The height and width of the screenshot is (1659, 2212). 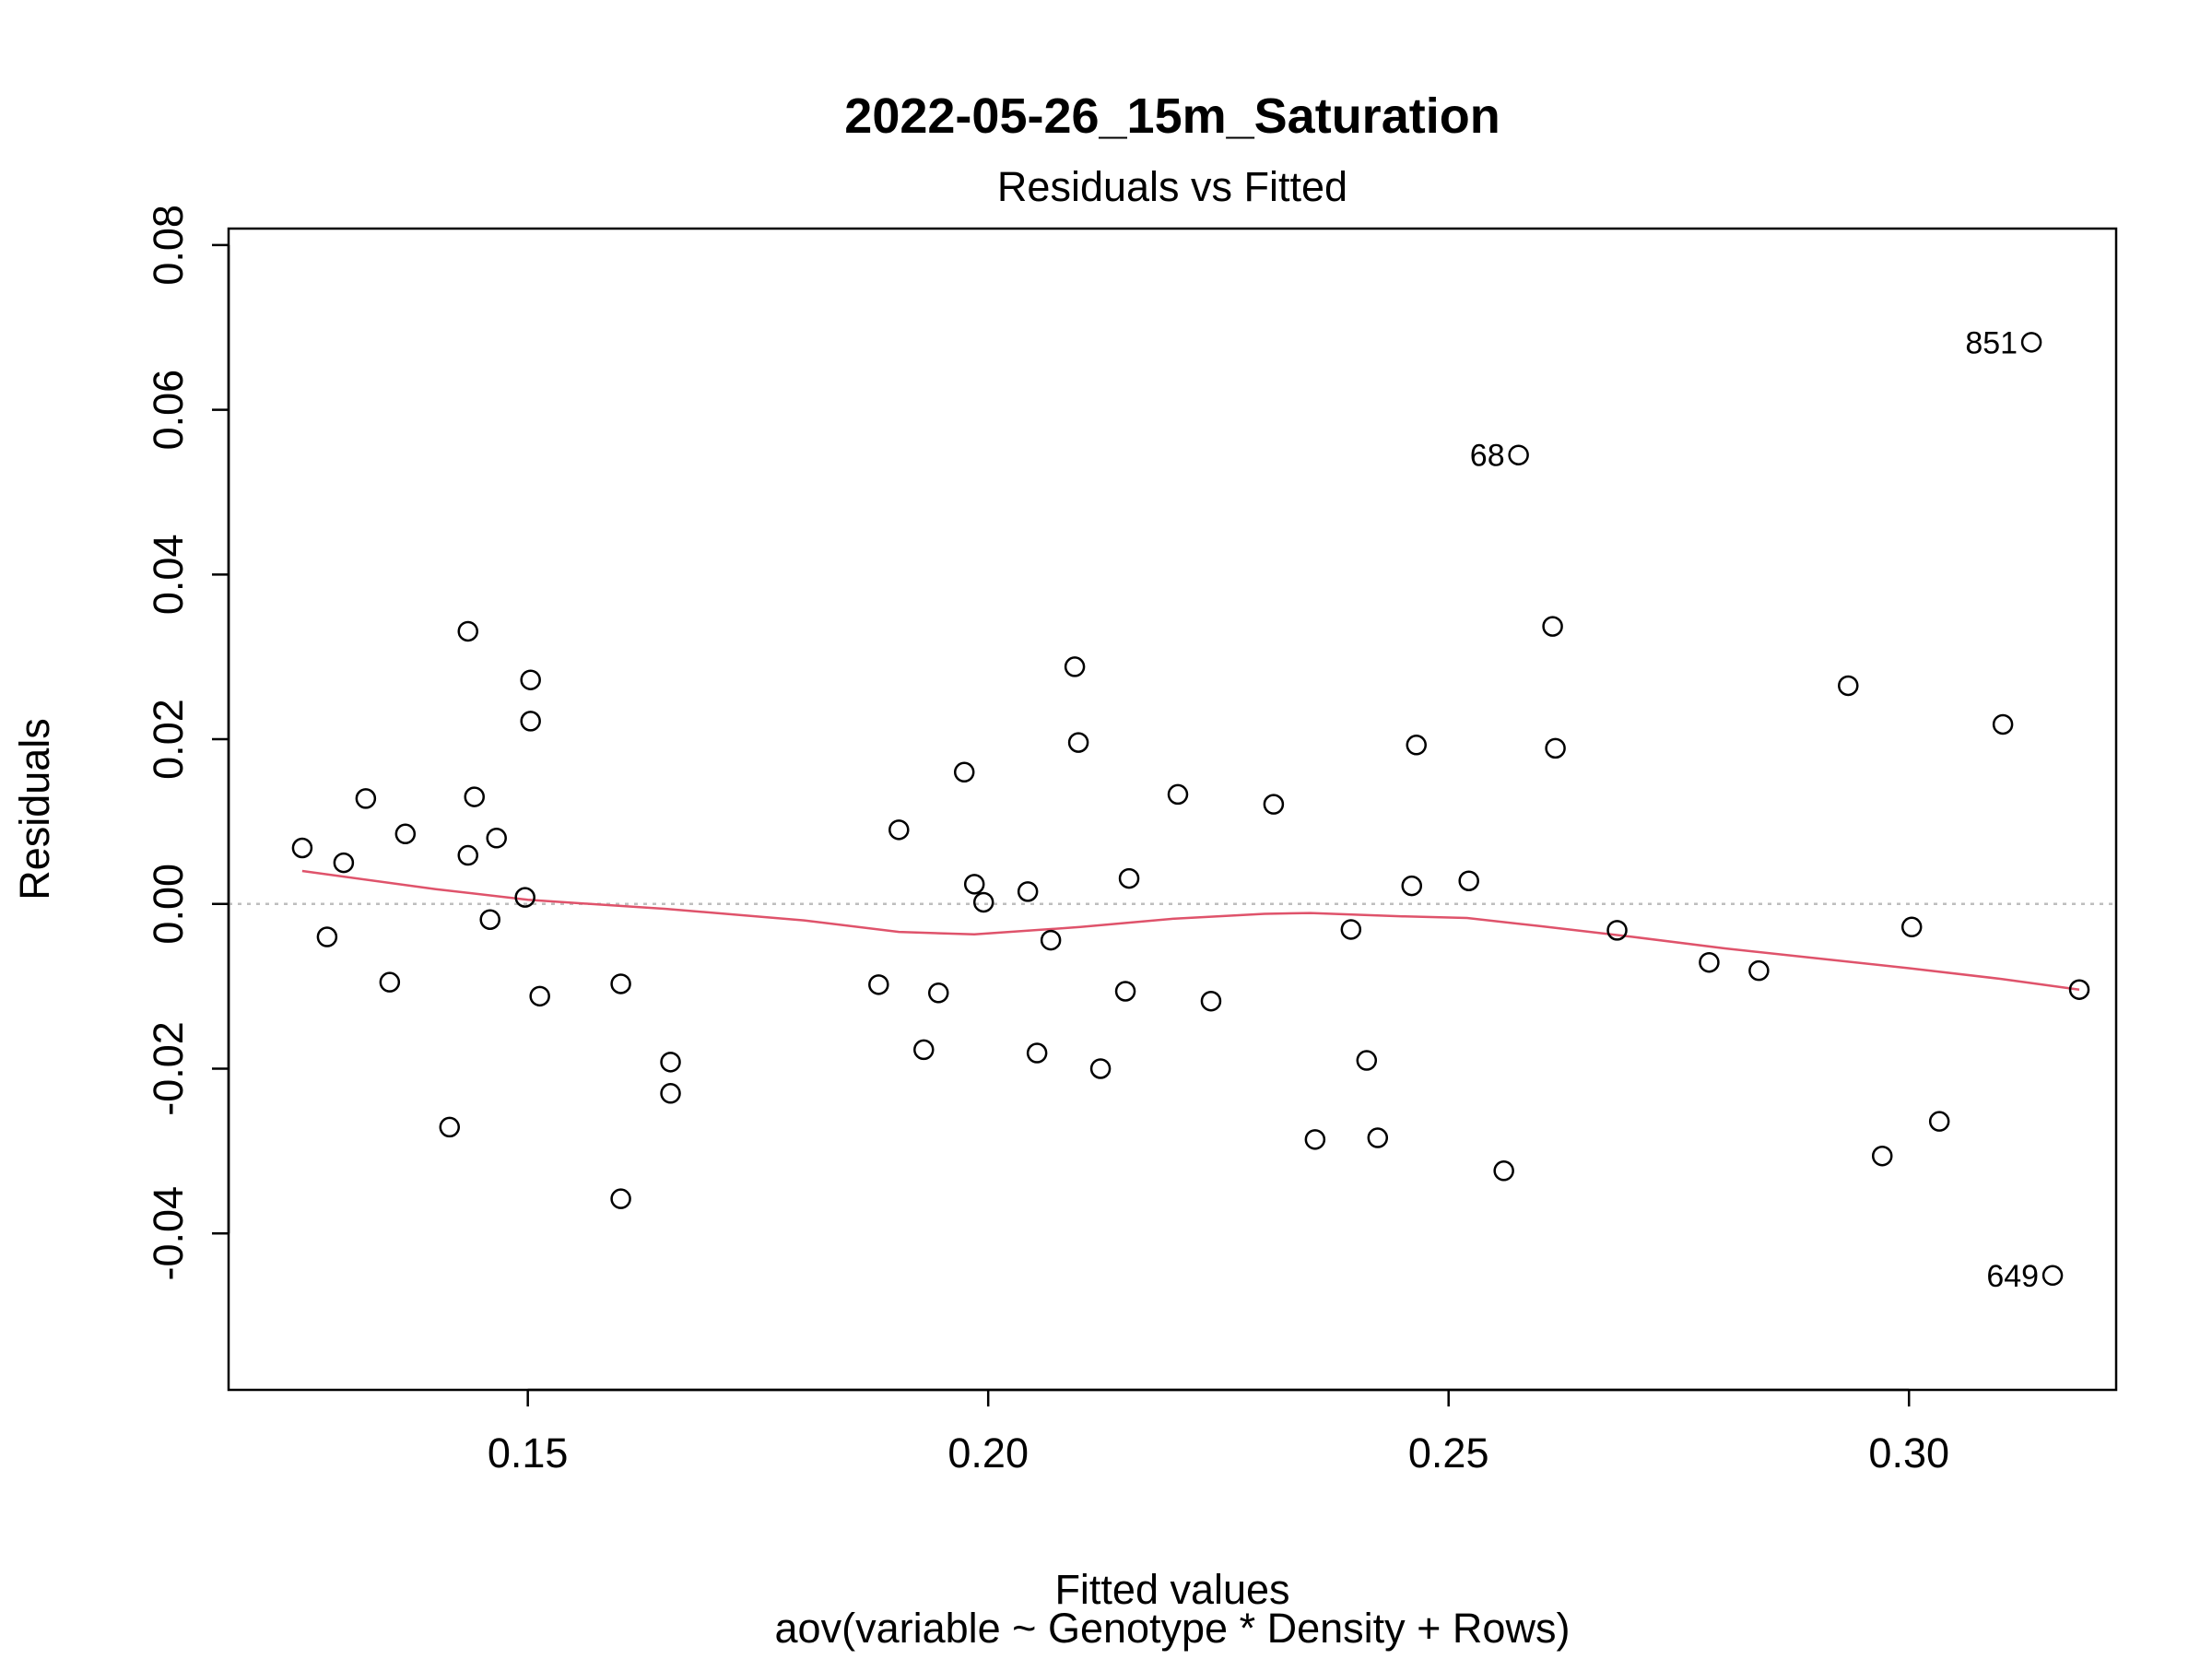 What do you see at coordinates (1908, 1453) in the screenshot?
I see `x-tick-label: 0.30` at bounding box center [1908, 1453].